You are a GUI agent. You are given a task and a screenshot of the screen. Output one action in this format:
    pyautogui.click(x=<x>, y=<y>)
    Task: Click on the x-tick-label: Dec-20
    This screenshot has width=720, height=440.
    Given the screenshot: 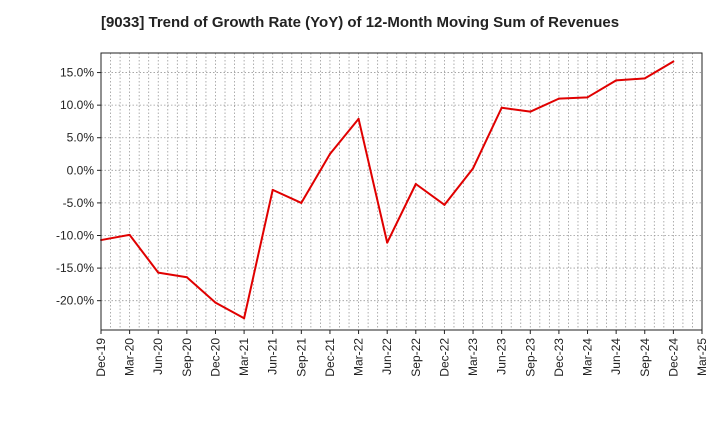 What is the action you would take?
    pyautogui.click(x=215, y=357)
    